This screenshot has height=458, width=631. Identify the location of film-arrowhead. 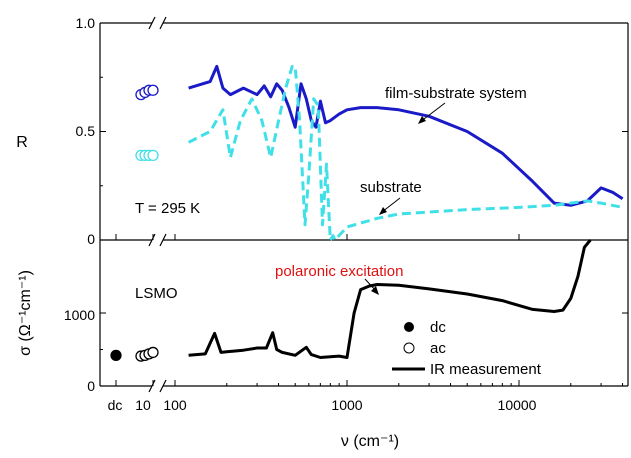
(422, 120).